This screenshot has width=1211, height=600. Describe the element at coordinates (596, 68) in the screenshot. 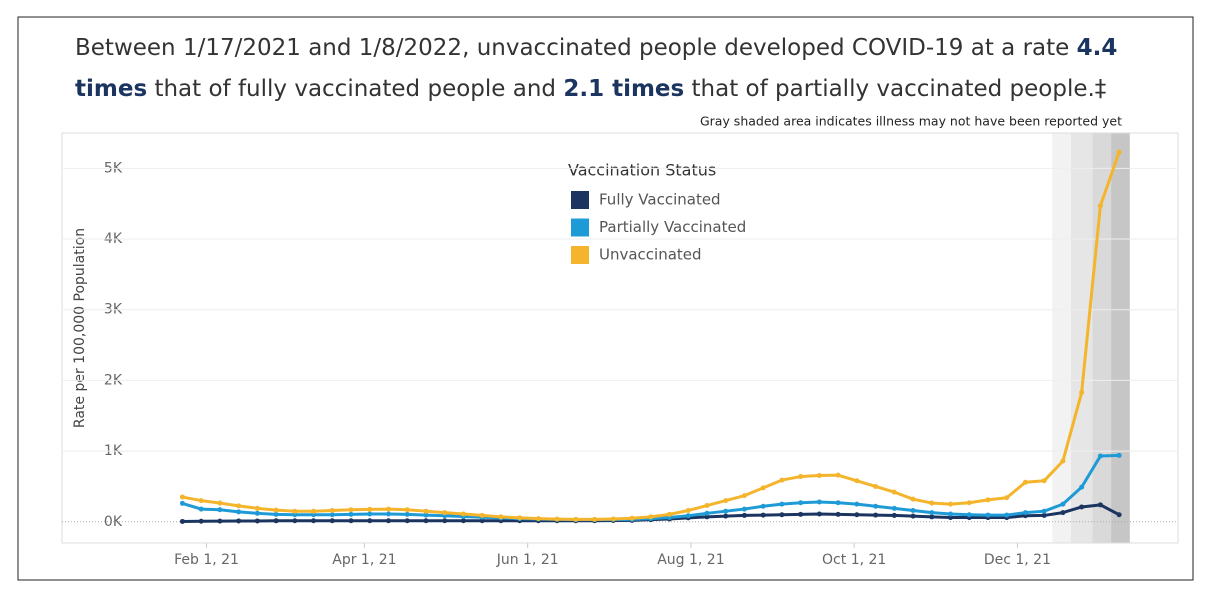

I see `title-emphasis: 4.4 times` at that location.